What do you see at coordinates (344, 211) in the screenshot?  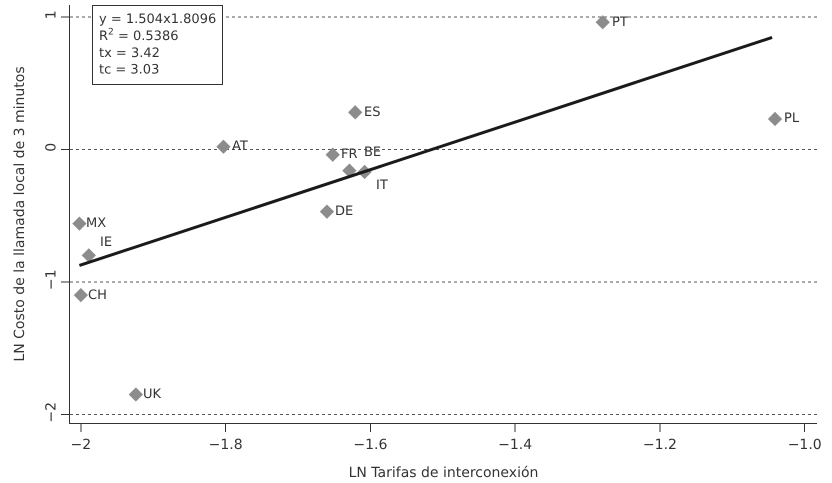 I see `data-label: DE` at bounding box center [344, 211].